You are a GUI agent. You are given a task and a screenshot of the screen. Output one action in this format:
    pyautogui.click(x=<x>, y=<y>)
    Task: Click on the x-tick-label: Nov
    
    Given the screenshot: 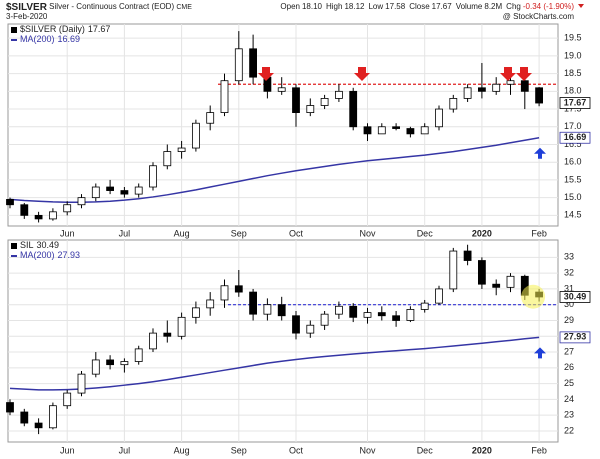 What is the action you would take?
    pyautogui.click(x=367, y=233)
    